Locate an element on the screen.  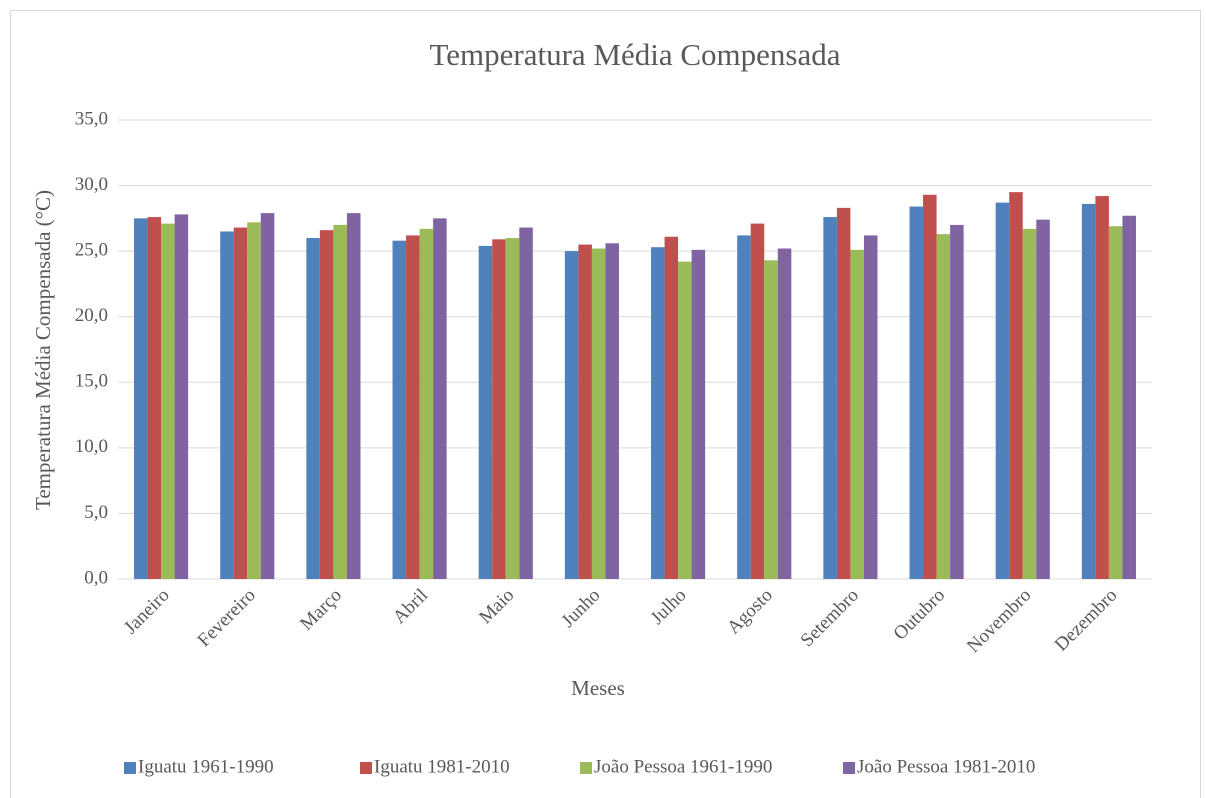
y-tick-label: 20,0 is located at coordinates (91, 315).